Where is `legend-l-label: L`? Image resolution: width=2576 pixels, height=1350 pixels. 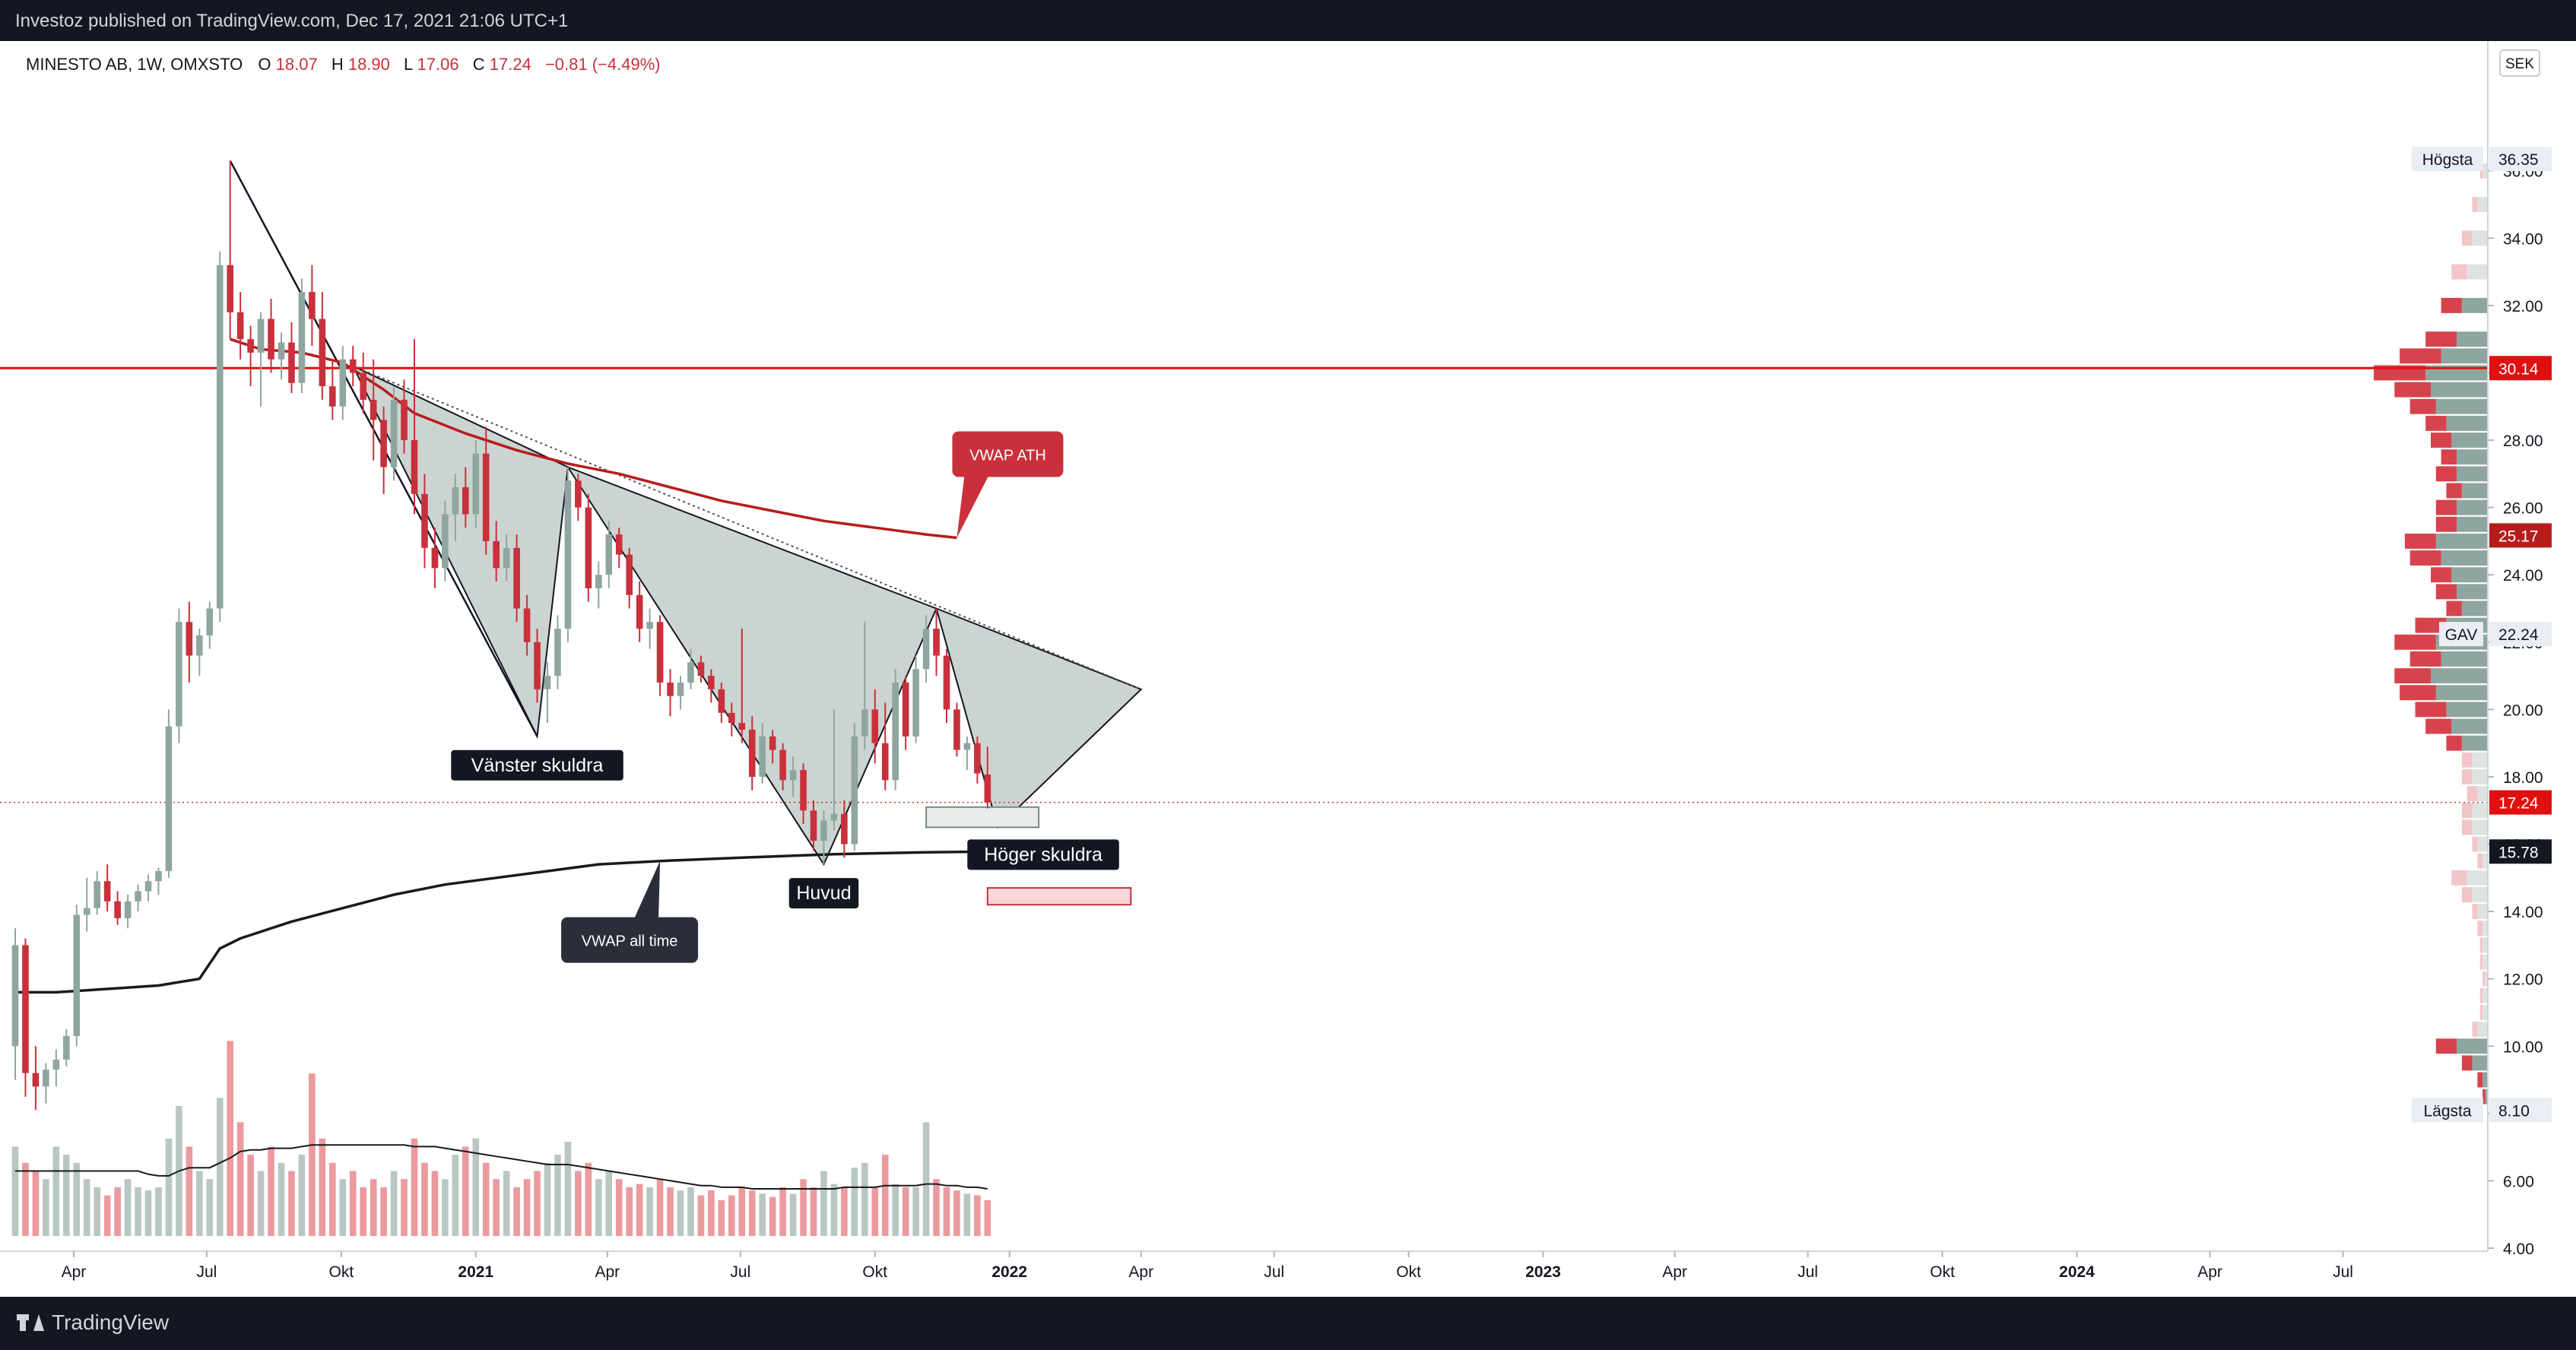
legend-l-label: L is located at coordinates (409, 64).